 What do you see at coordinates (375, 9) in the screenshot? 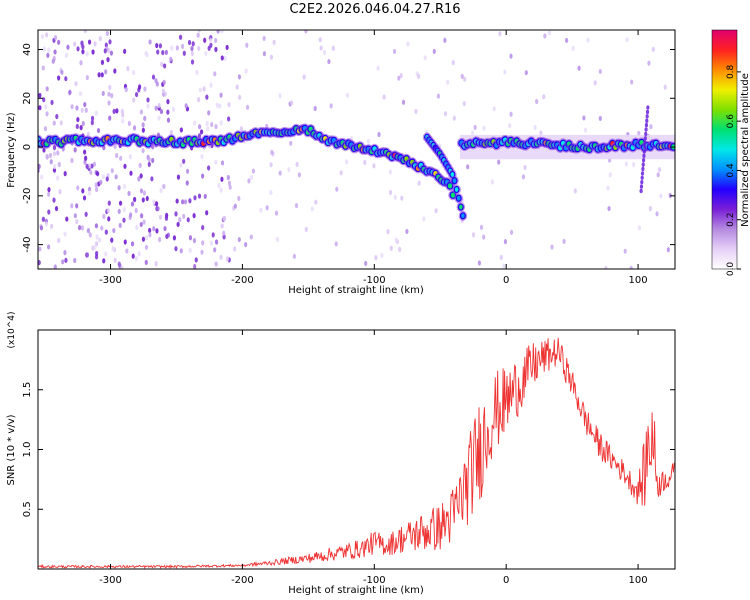
I see `chart-title: C2E2.2026.046.04.27.R16` at bounding box center [375, 9].